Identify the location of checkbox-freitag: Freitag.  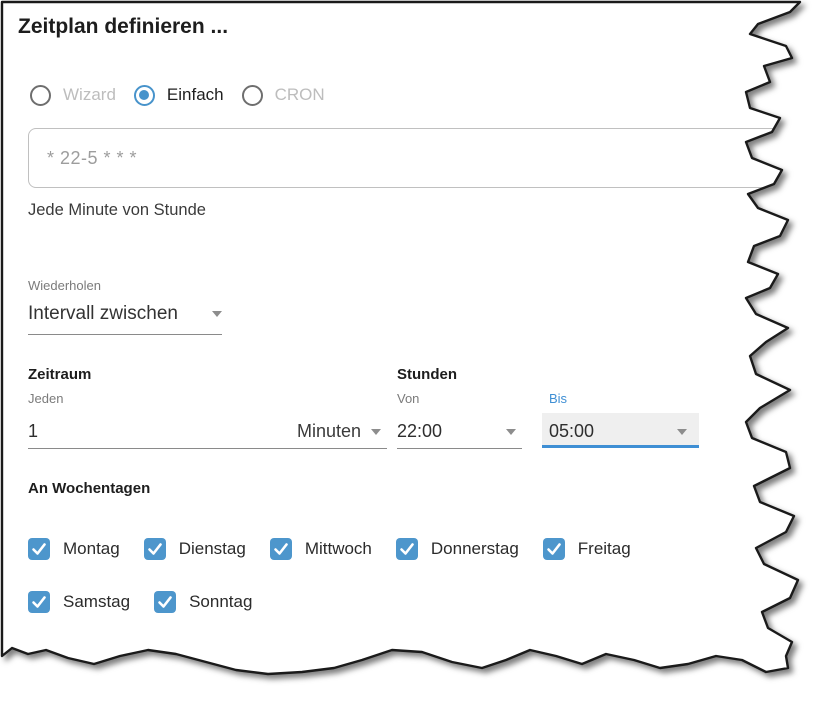
(586, 549).